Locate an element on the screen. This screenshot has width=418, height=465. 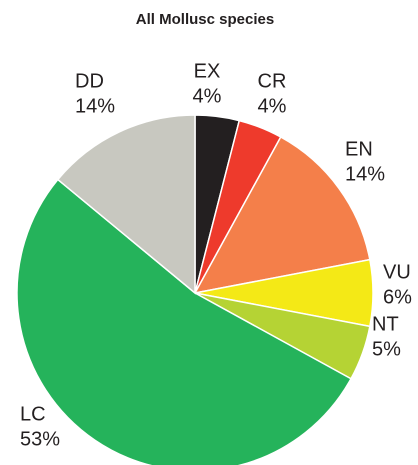
slice-label: VU is located at coordinates (397, 272).